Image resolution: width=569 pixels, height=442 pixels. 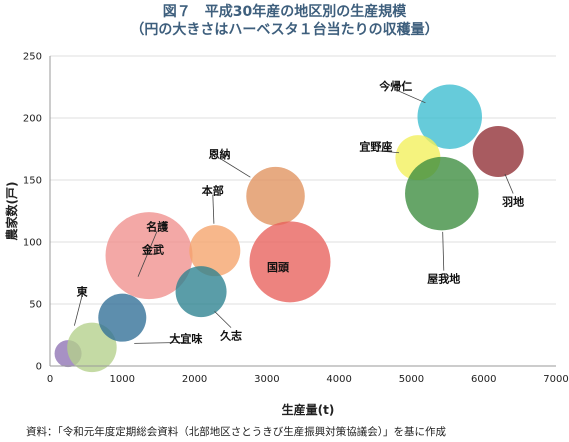 I want to click on x-tick-label: 7000, so click(x=555, y=379).